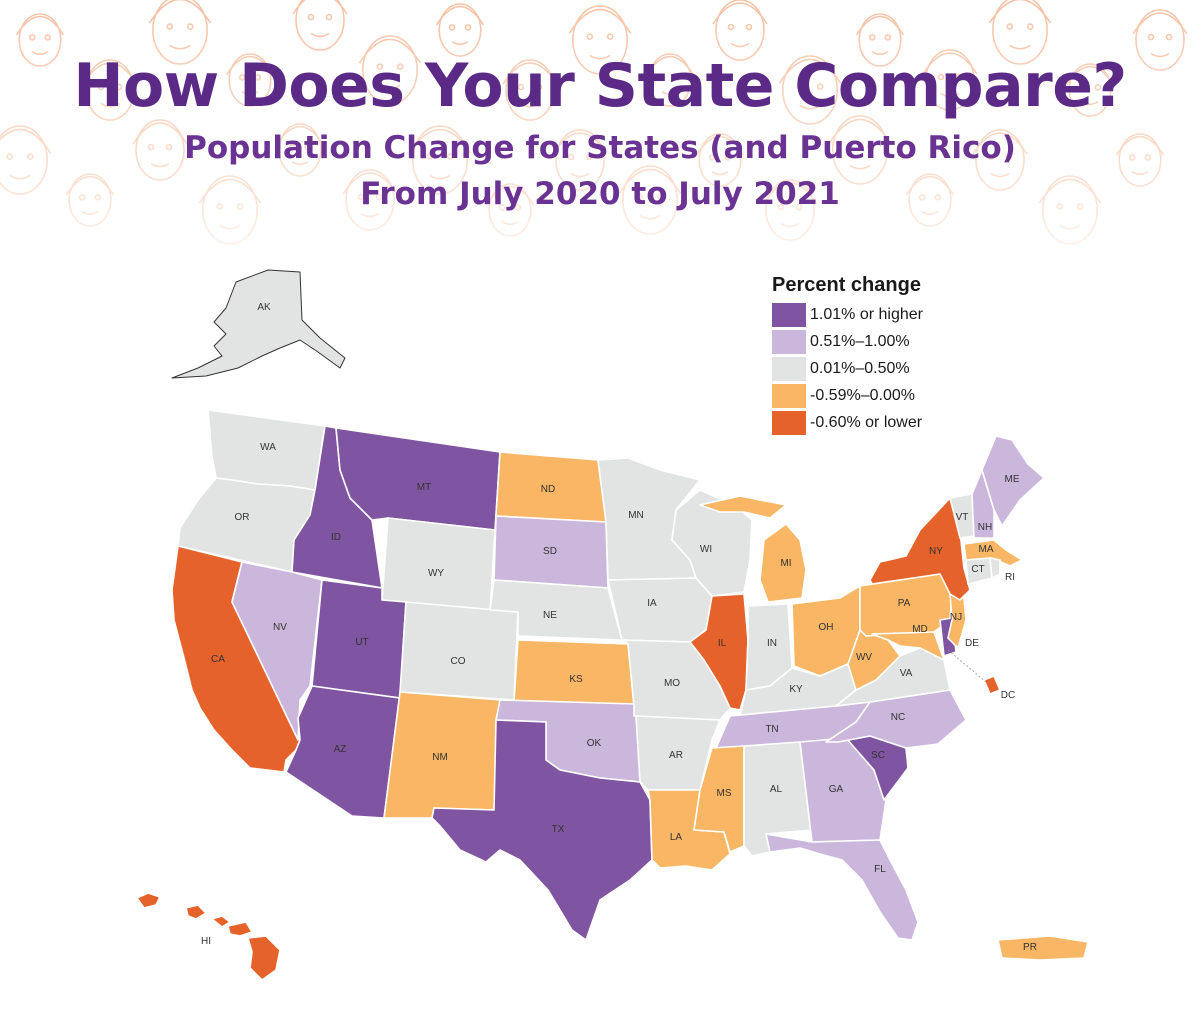 The width and height of the screenshot is (1200, 1019). What do you see at coordinates (860, 341) in the screenshot?
I see `legend-label: 0.51%–1.00%` at bounding box center [860, 341].